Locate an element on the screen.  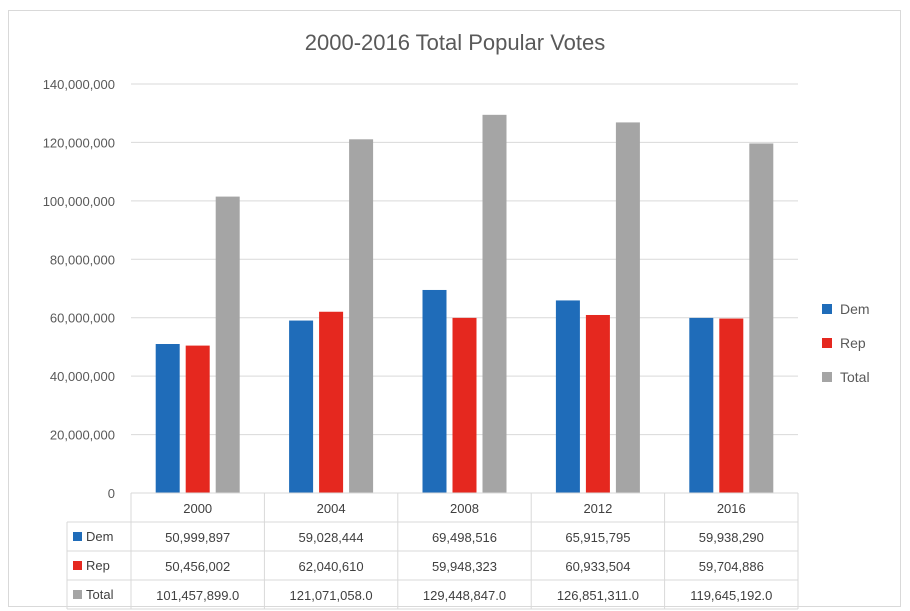
legend: Dem Rep Total is located at coordinates (846, 343).